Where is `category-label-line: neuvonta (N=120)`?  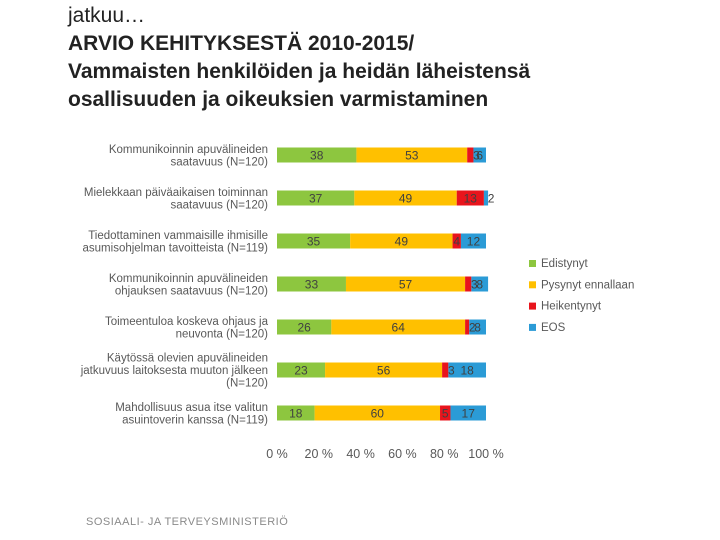
category-label-line: neuvonta (N=120) is located at coordinates (222, 334).